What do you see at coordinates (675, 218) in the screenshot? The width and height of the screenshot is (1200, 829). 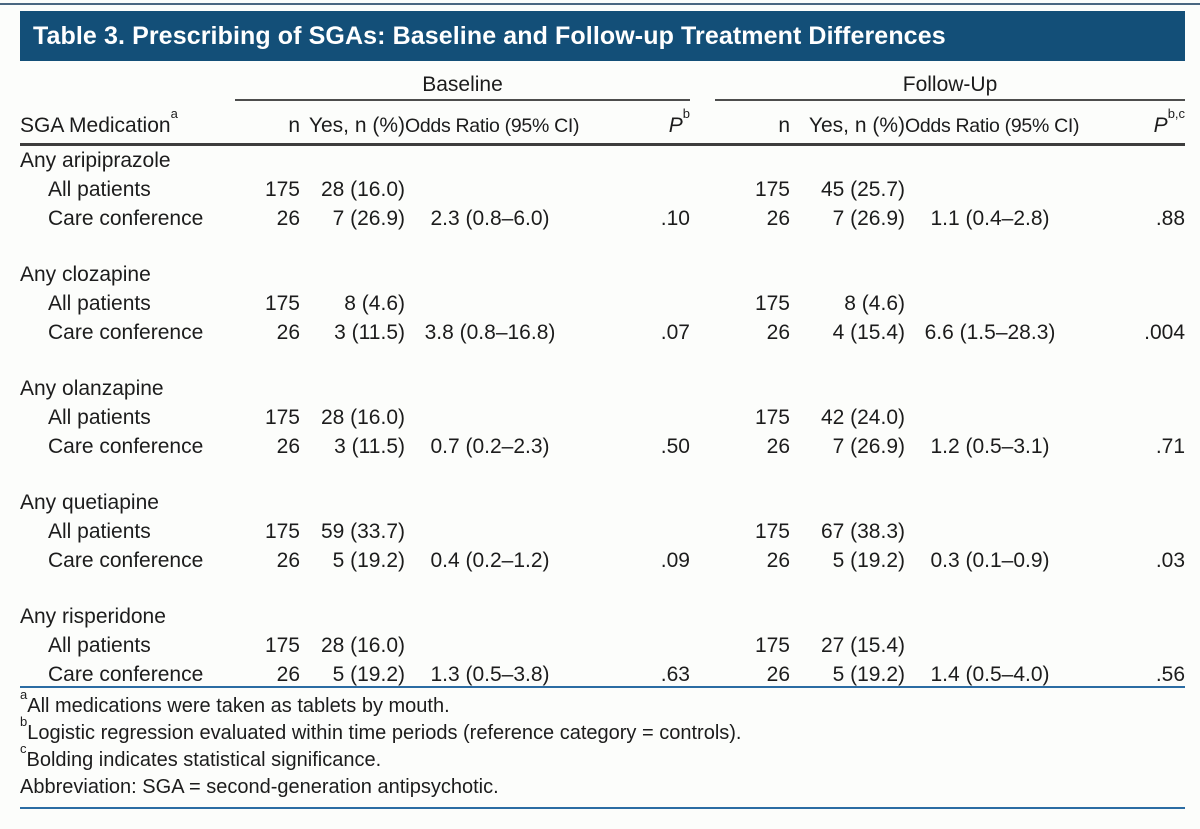 I see `cell-baseline-p: .10` at bounding box center [675, 218].